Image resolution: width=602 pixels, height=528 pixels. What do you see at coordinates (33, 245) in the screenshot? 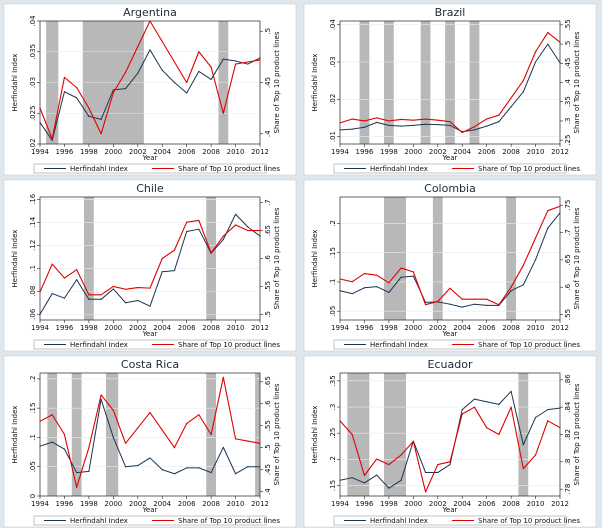
I see `y-tick-label: .12` at bounding box center [33, 245].